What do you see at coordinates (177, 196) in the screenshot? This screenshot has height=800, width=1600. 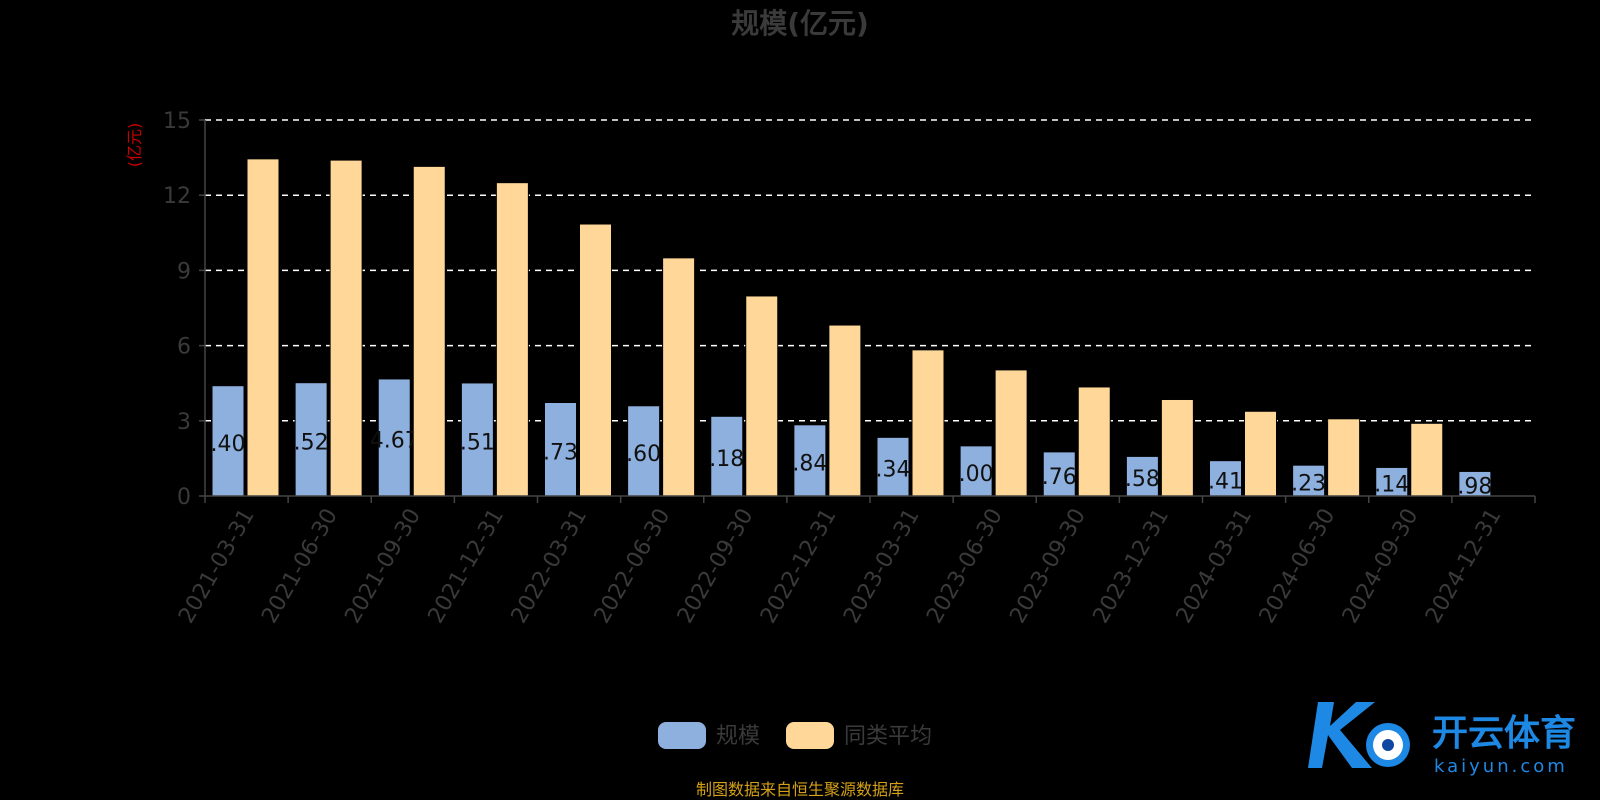 I see `y-tick-label: 12` at bounding box center [177, 196].